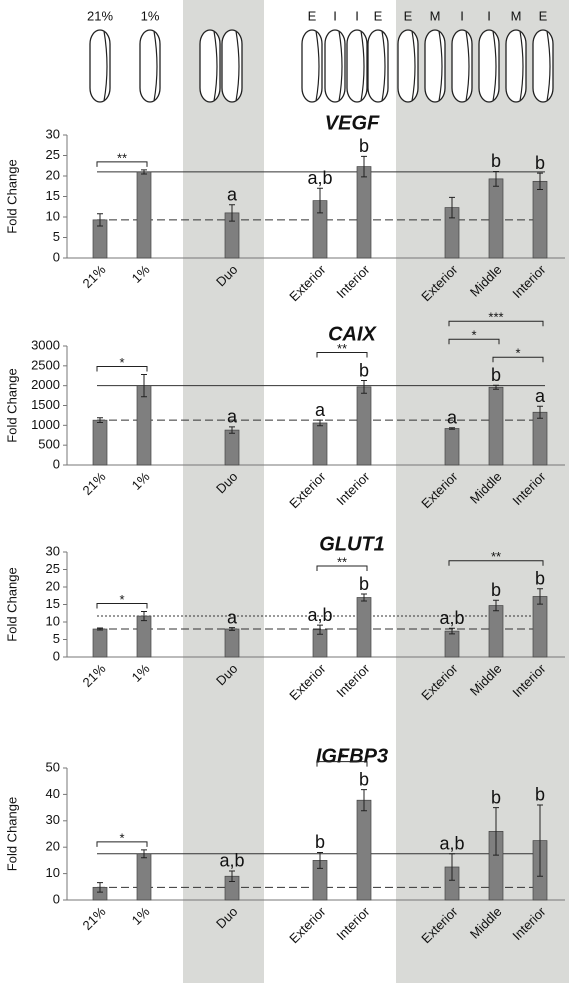 Image resolution: width=569 pixels, height=983 pixels. Describe the element at coordinates (45, 404) in the screenshot. I see `y-tick-label: 1500` at that location.